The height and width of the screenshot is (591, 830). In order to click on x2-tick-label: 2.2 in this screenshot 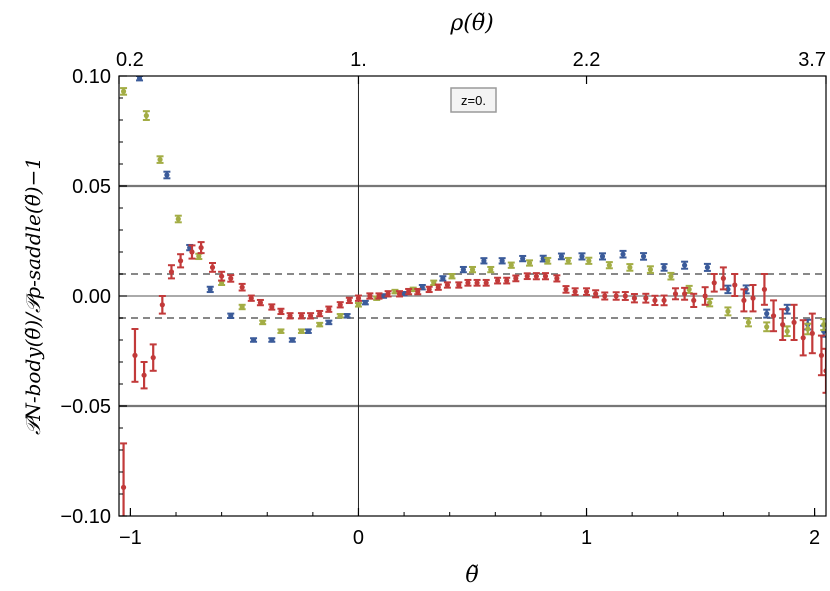, I will do `click(587, 60)`.